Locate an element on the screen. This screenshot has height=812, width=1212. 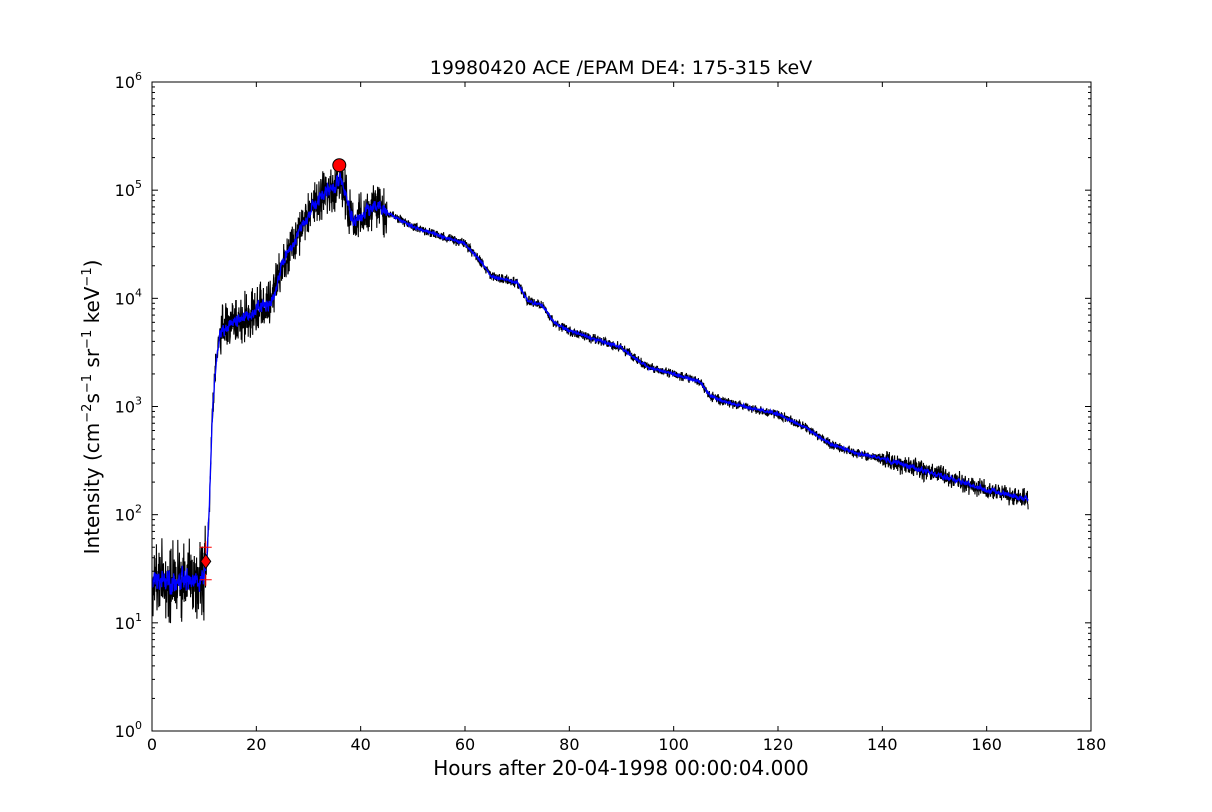
y-label-exp1: −2 is located at coordinates (87, 413).